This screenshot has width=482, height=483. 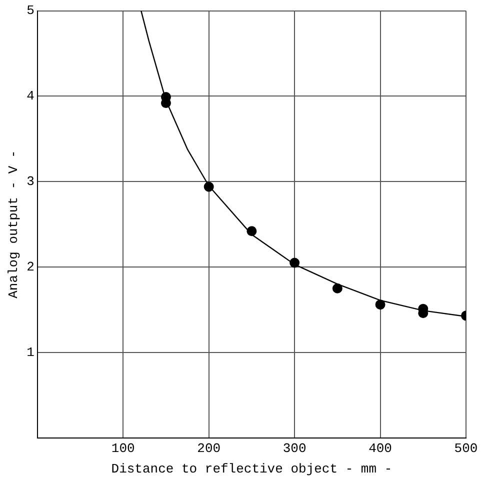 What do you see at coordinates (294, 448) in the screenshot?
I see `x-tick-label: 300` at bounding box center [294, 448].